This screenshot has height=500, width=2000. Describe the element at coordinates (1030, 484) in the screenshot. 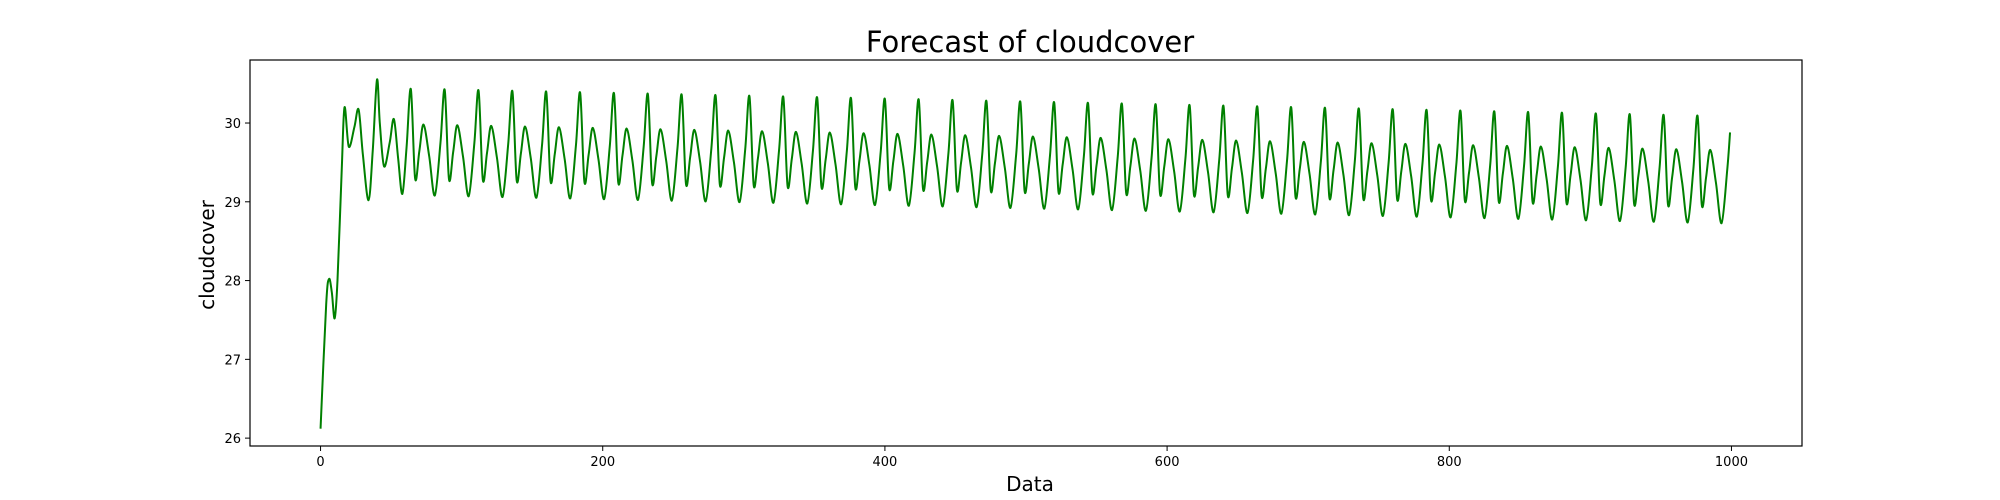

I see `x-axis-label: Data` at that location.